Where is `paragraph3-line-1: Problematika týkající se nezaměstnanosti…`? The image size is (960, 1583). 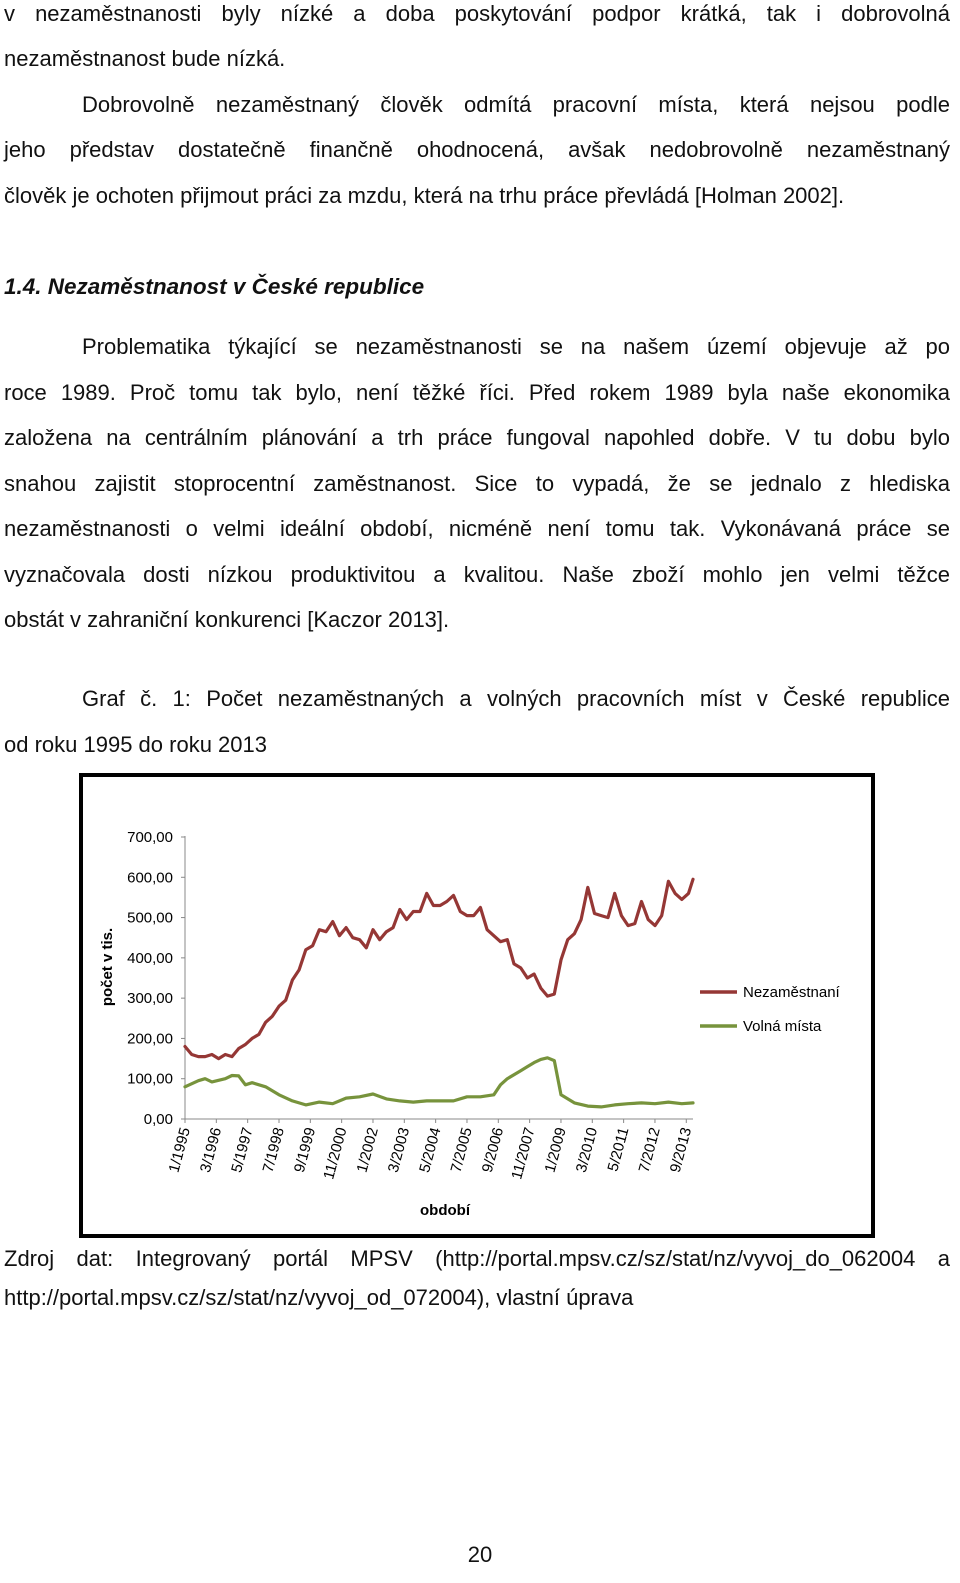 paragraph3-line-1: Problematika týkající se nezaměstnanosti… is located at coordinates (516, 346).